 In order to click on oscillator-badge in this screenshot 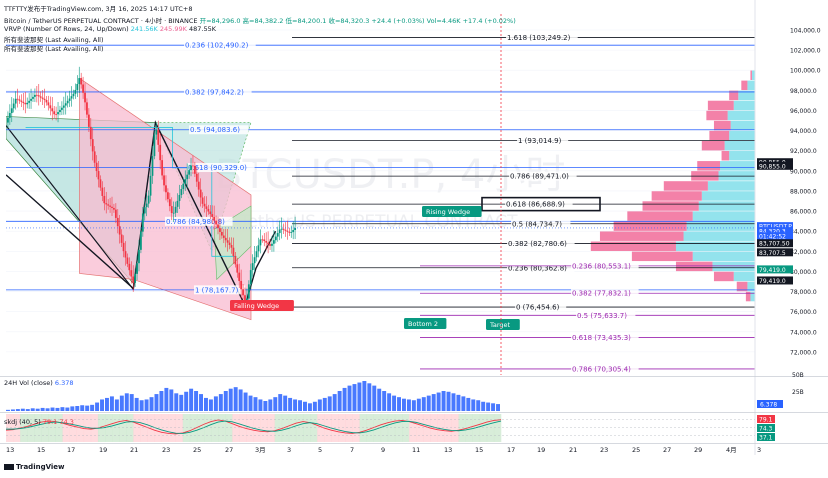, I will do `click(766, 419)`.